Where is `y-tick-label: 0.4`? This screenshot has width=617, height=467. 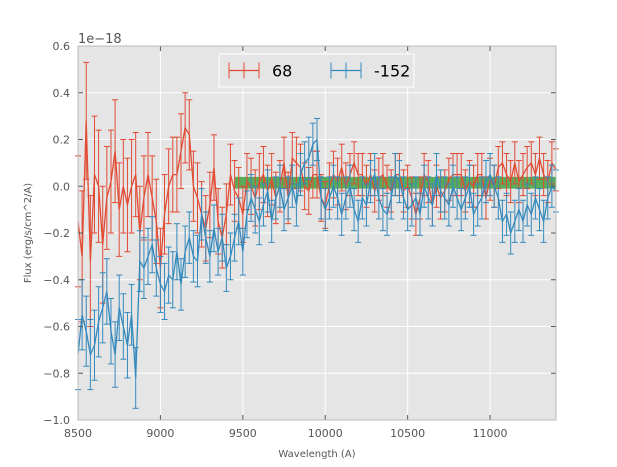 y-tick-label: 0.4 is located at coordinates (62, 93).